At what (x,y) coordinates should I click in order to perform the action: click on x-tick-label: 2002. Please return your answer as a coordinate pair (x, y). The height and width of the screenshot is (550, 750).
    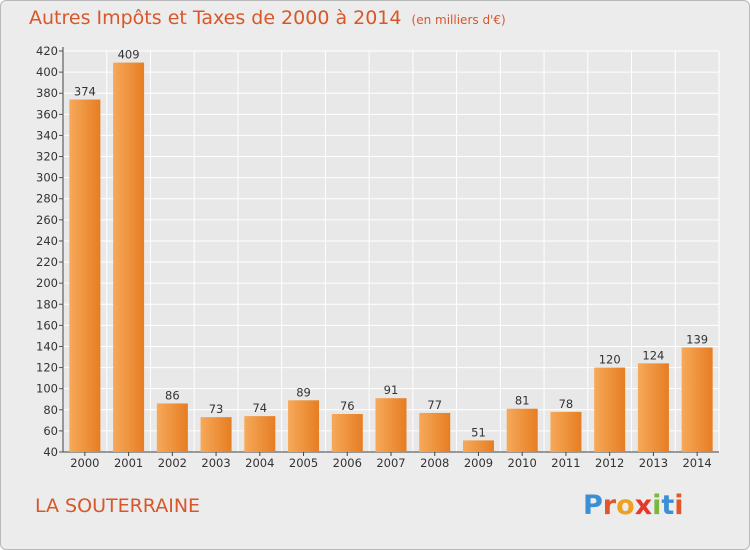
    Looking at the image, I should click on (172, 463).